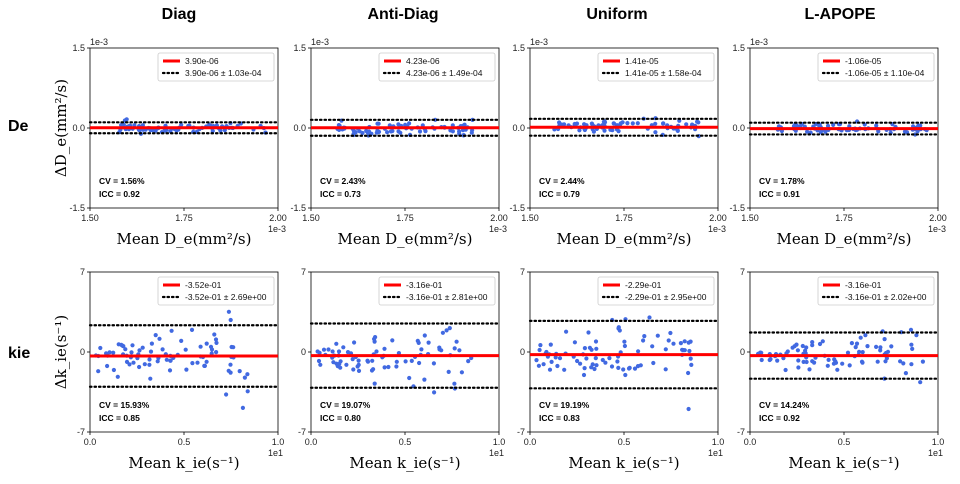 The width and height of the screenshot is (960, 484). What do you see at coordinates (844, 218) in the screenshot?
I see `x-tick-label: 1.75` at bounding box center [844, 218].